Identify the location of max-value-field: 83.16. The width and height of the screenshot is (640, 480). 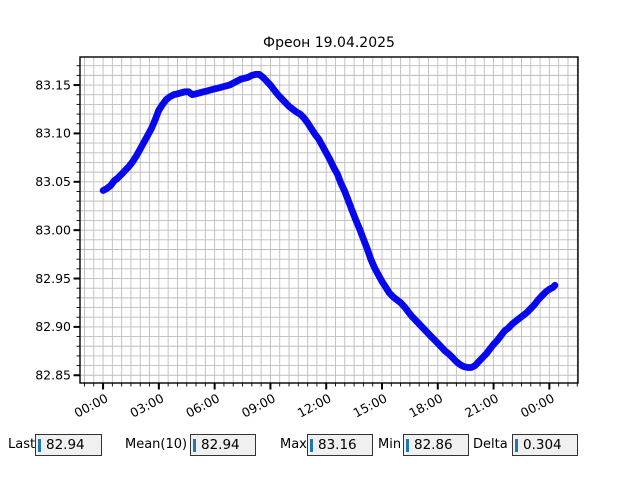
(340, 445).